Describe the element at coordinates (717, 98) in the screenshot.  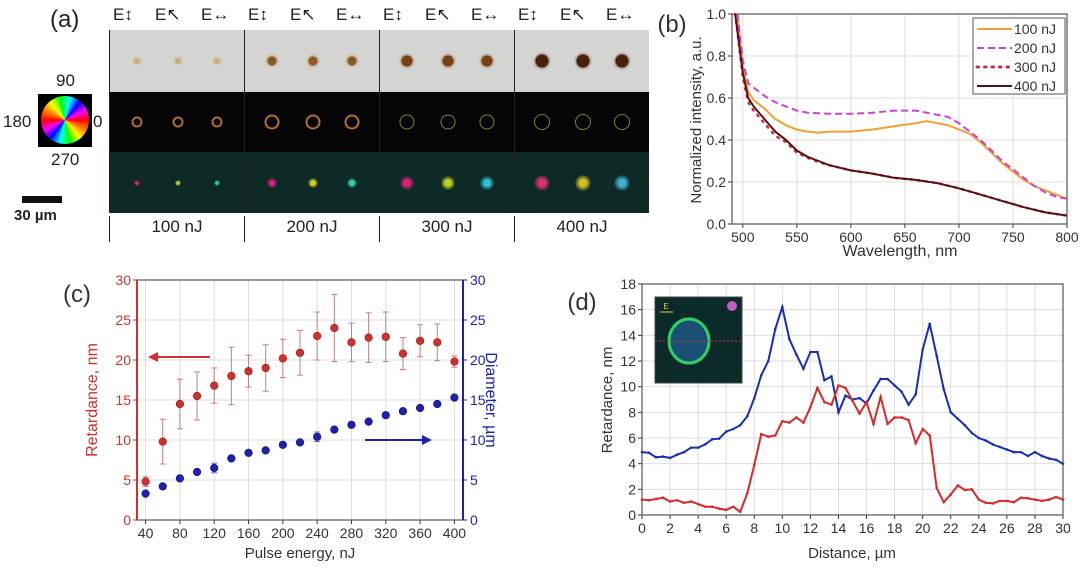
I see `y-tick-label: 0.6` at that location.